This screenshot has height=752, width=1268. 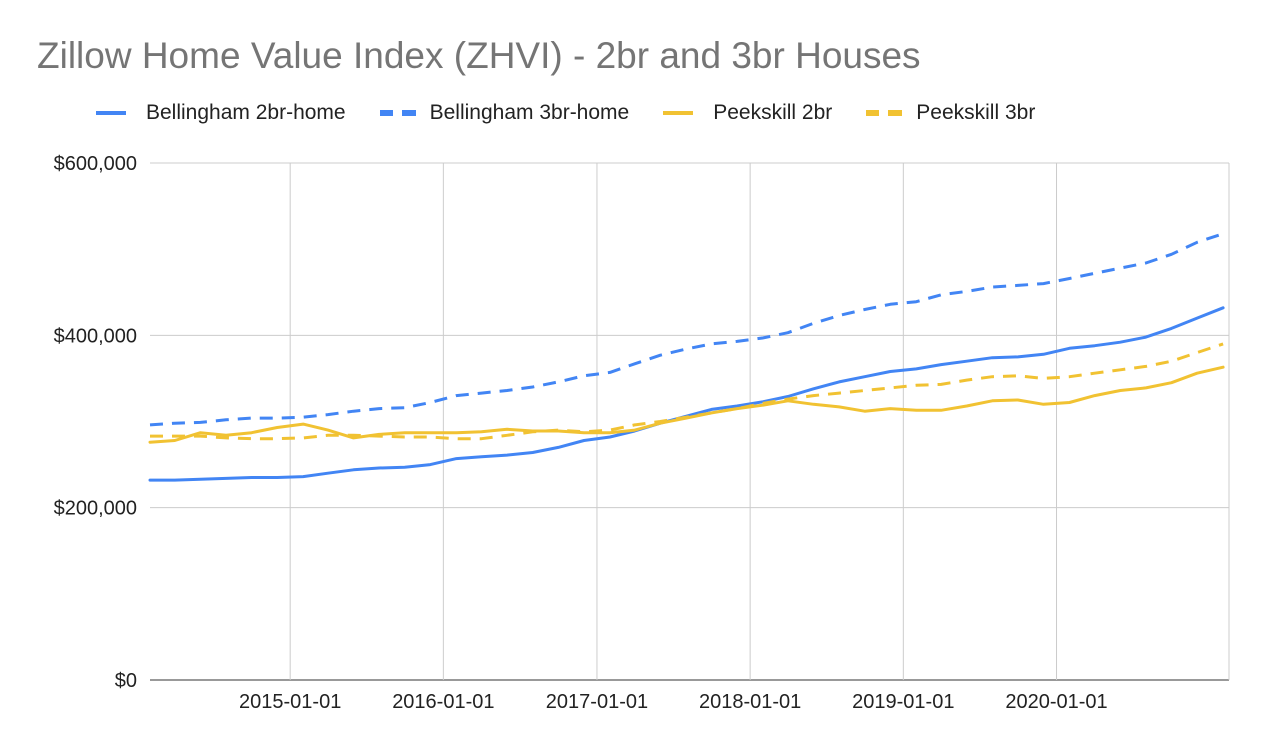 What do you see at coordinates (903, 702) in the screenshot?
I see `x-tick-label: 2019-01-01` at bounding box center [903, 702].